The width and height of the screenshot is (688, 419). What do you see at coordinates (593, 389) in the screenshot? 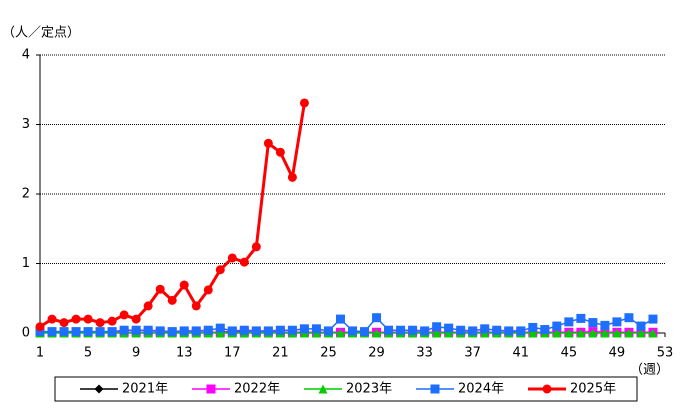
I see `legend-label: 2025年` at bounding box center [593, 389].